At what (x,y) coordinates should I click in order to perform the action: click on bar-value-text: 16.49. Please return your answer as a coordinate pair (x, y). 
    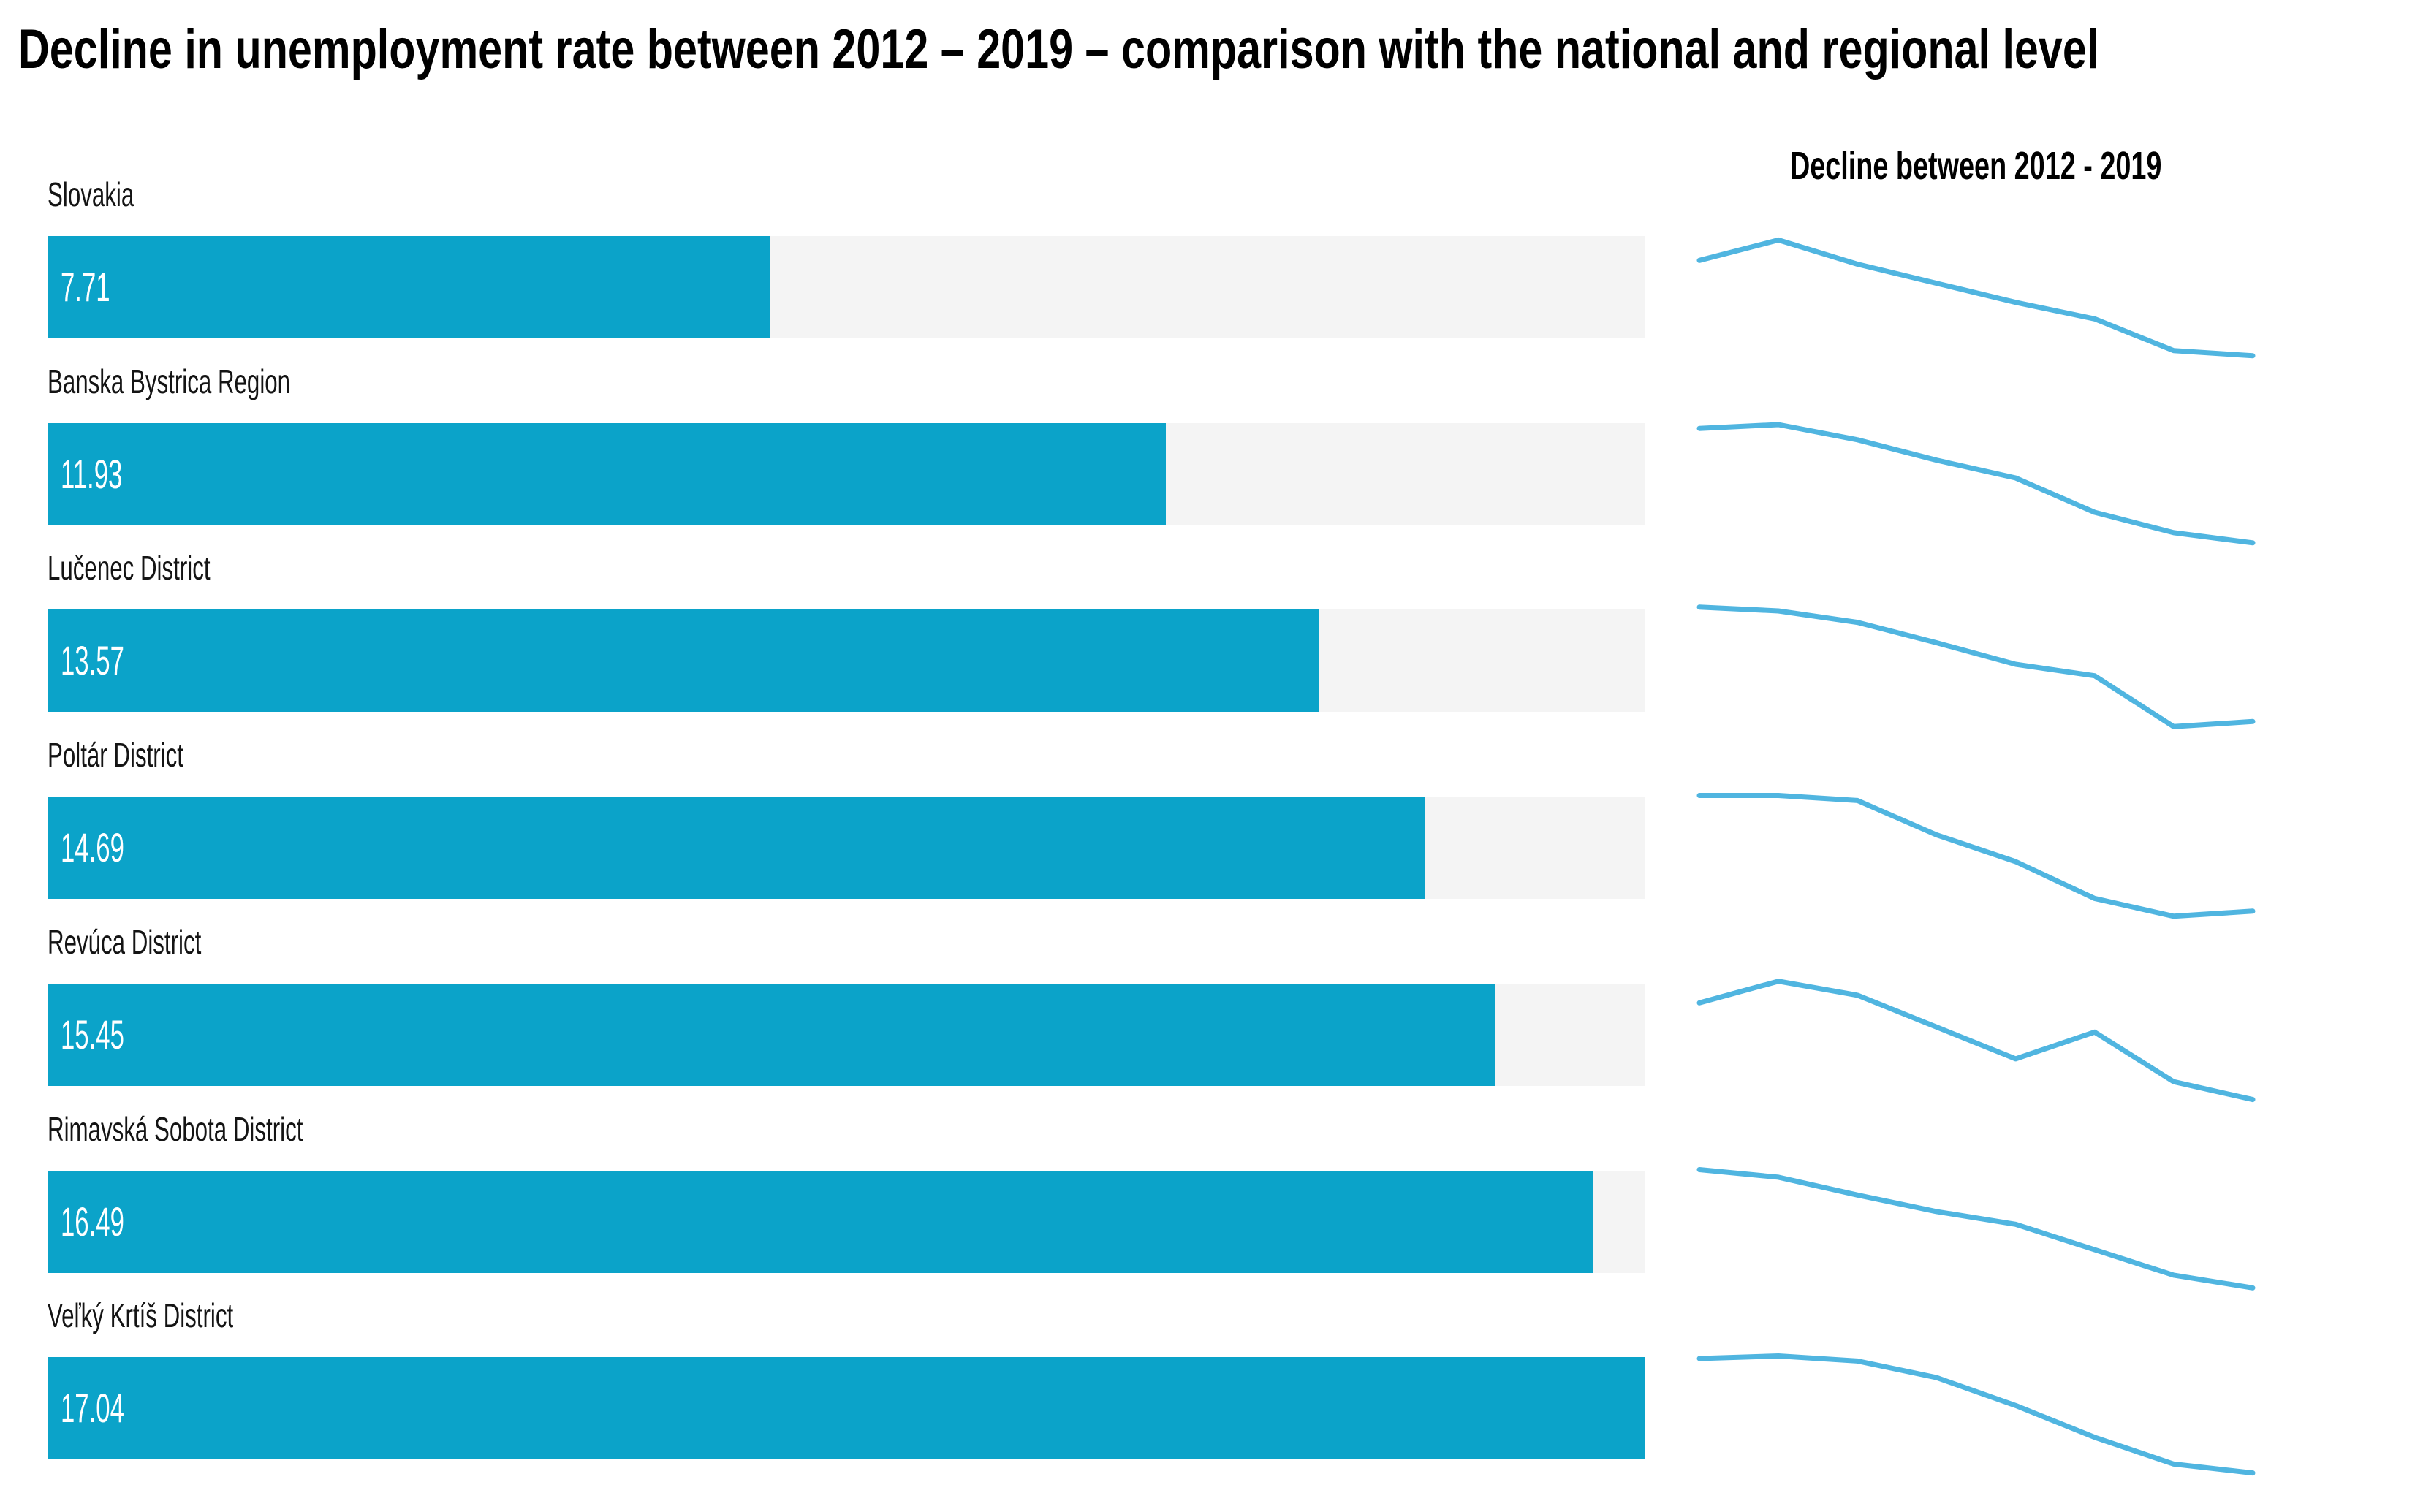
    Looking at the image, I should click on (92, 1221).